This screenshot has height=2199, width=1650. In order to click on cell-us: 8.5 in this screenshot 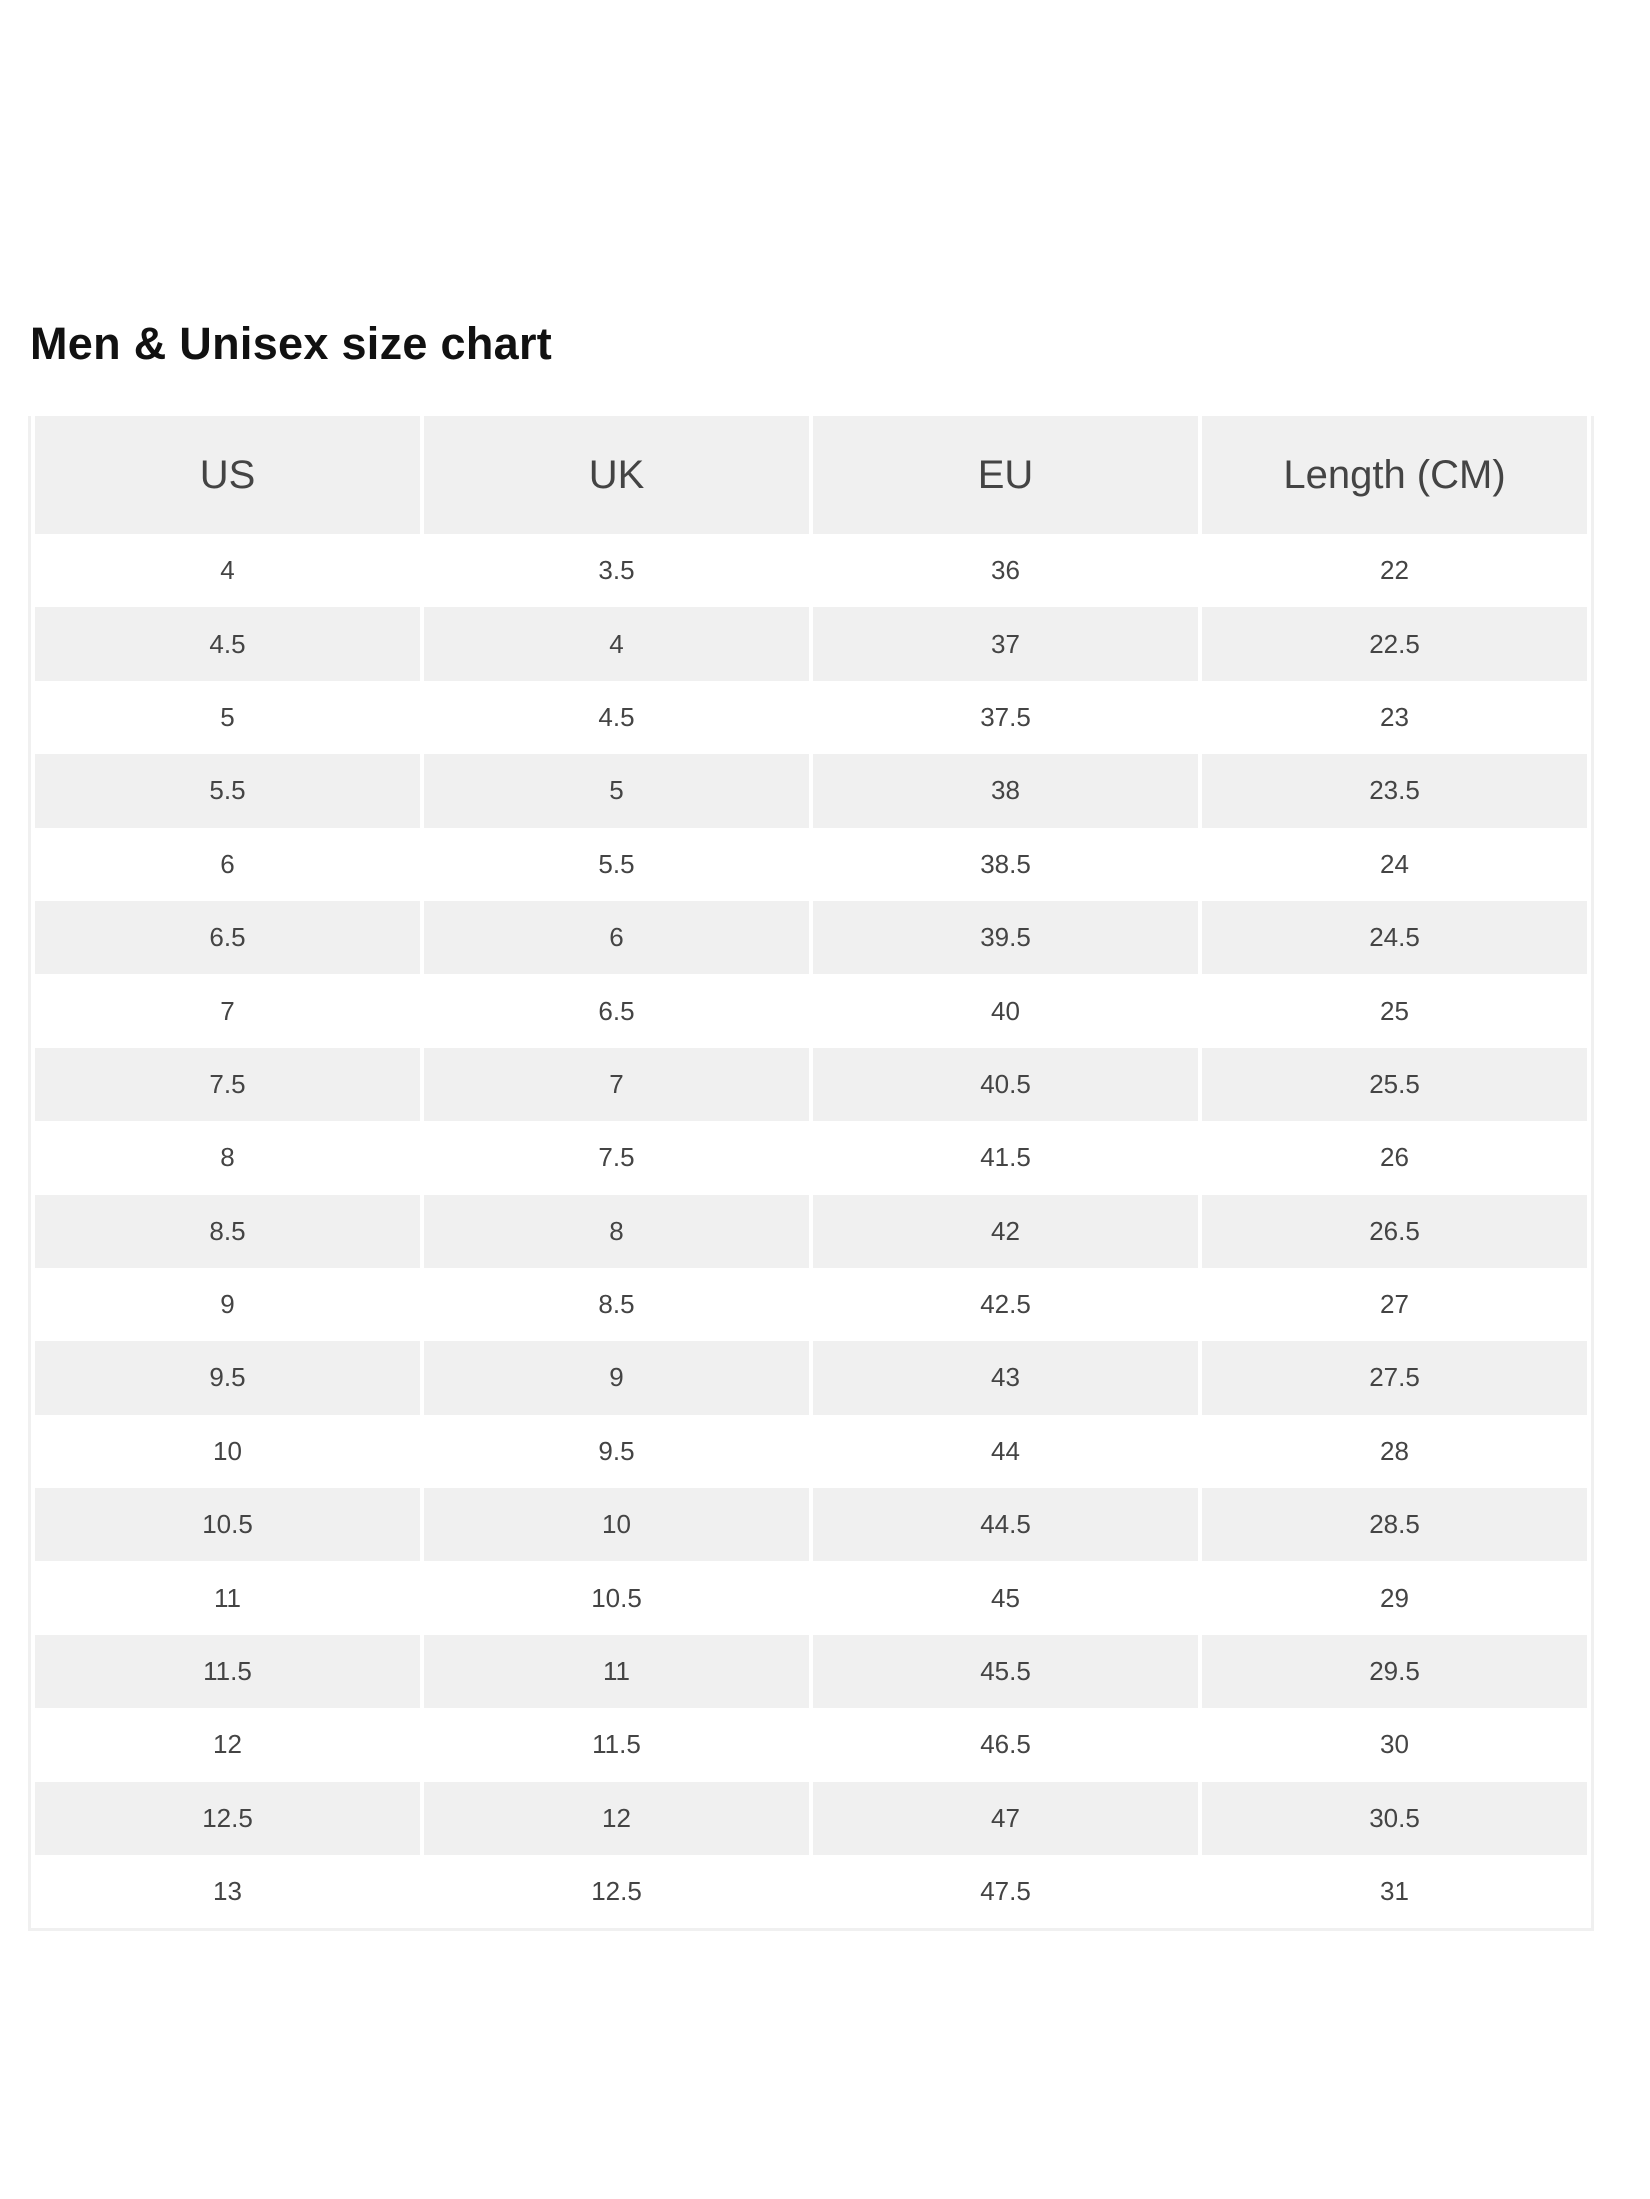, I will do `click(227, 1231)`.